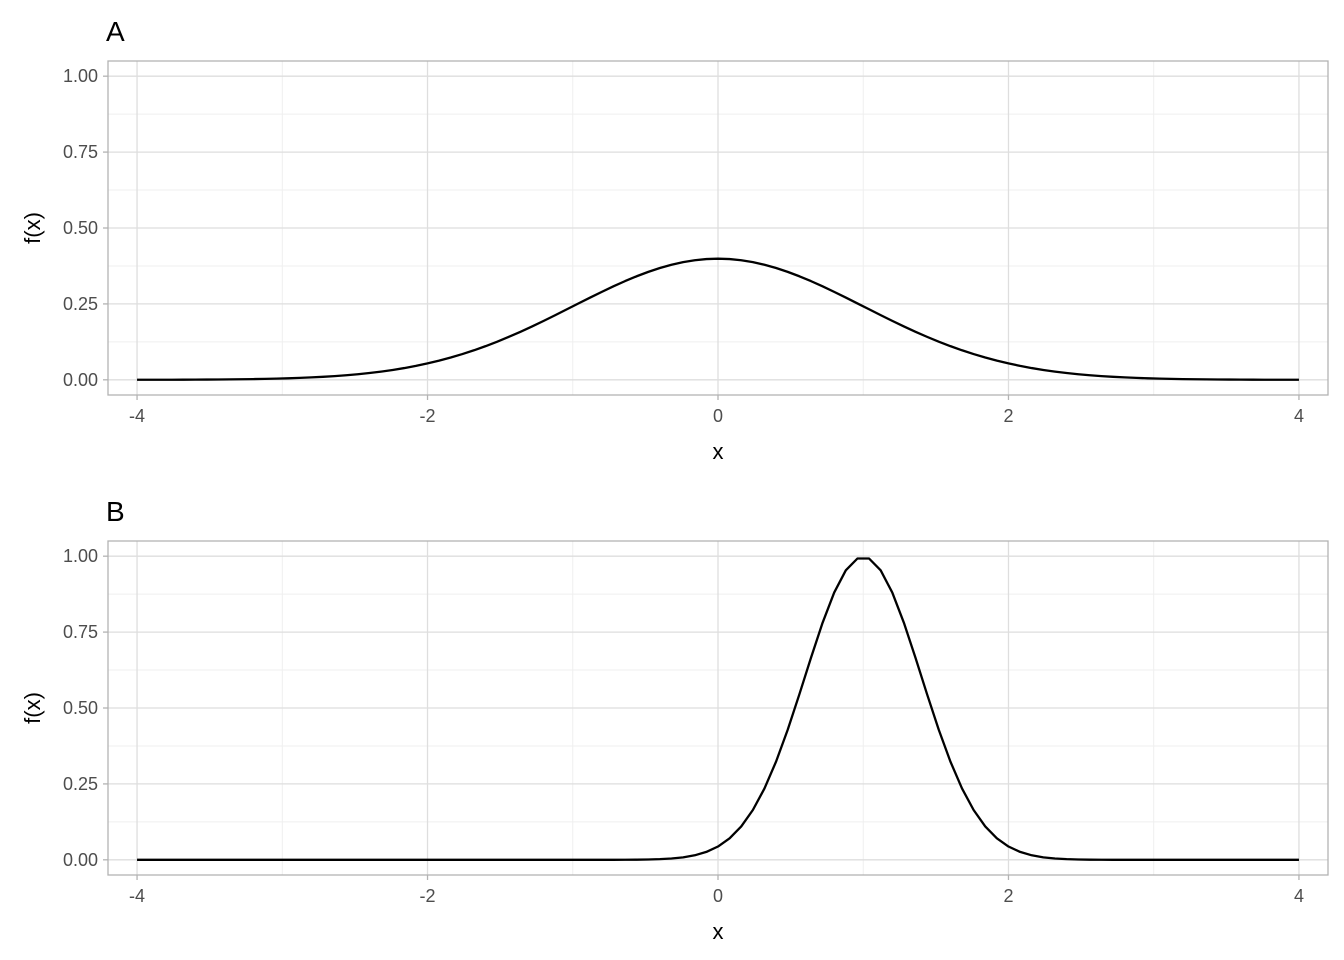  What do you see at coordinates (115, 31) in the screenshot?
I see `panel-tag: A` at bounding box center [115, 31].